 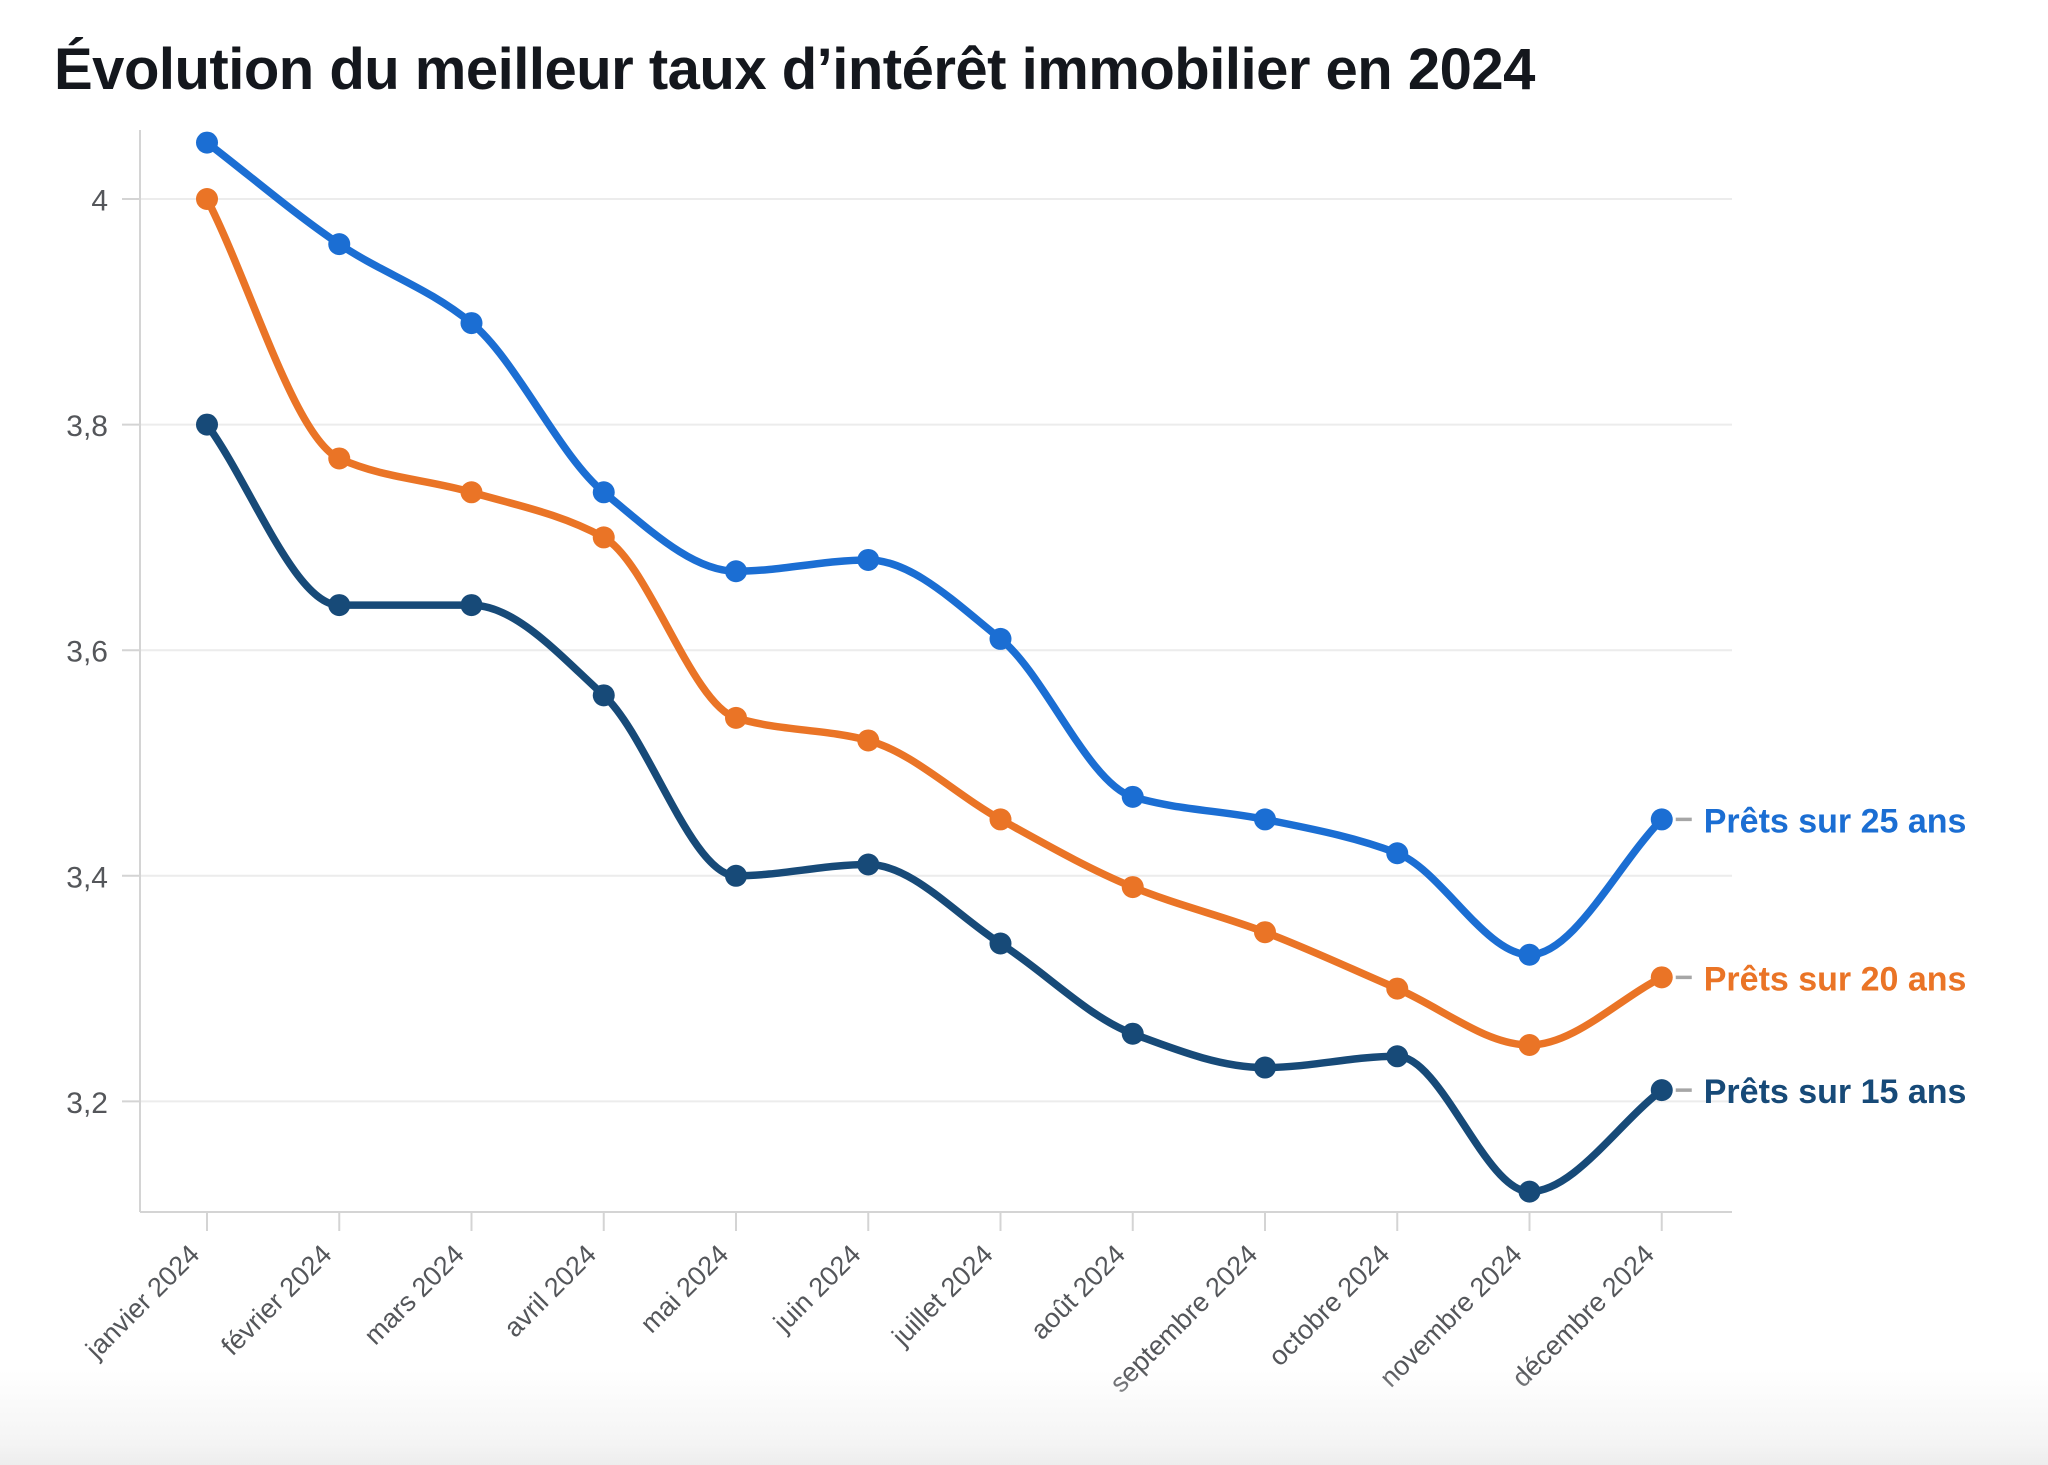 I want to click on x-axis-label: avril 2024, so click(x=550, y=1291).